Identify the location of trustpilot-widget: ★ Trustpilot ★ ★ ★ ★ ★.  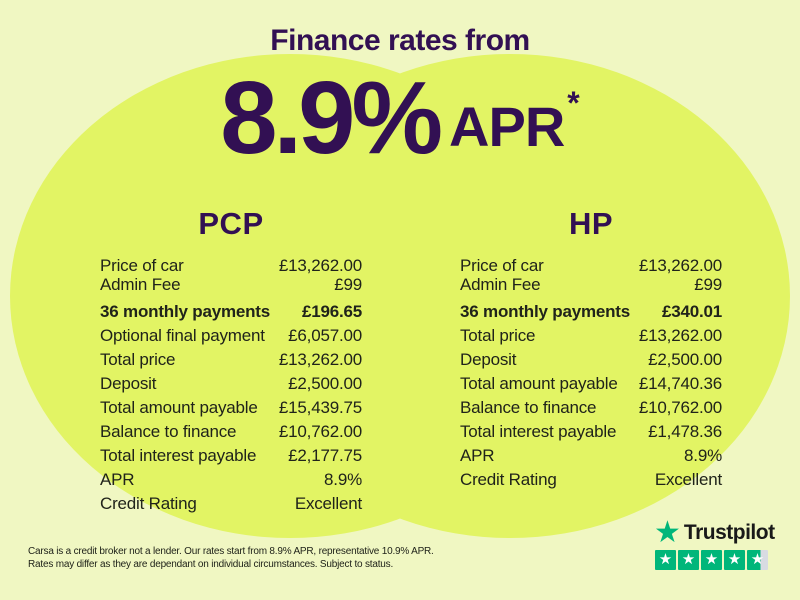
(714, 544).